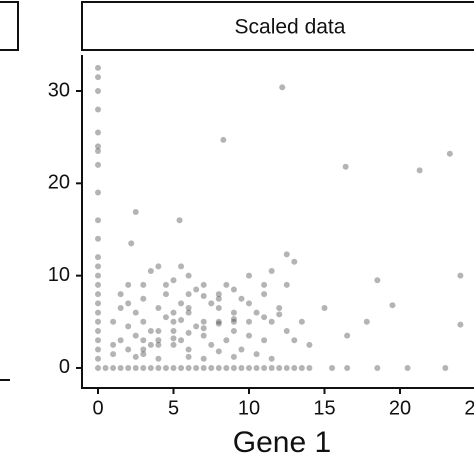 The height and width of the screenshot is (474, 474). What do you see at coordinates (282, 442) in the screenshot?
I see `x-axis-title: Gene 1` at bounding box center [282, 442].